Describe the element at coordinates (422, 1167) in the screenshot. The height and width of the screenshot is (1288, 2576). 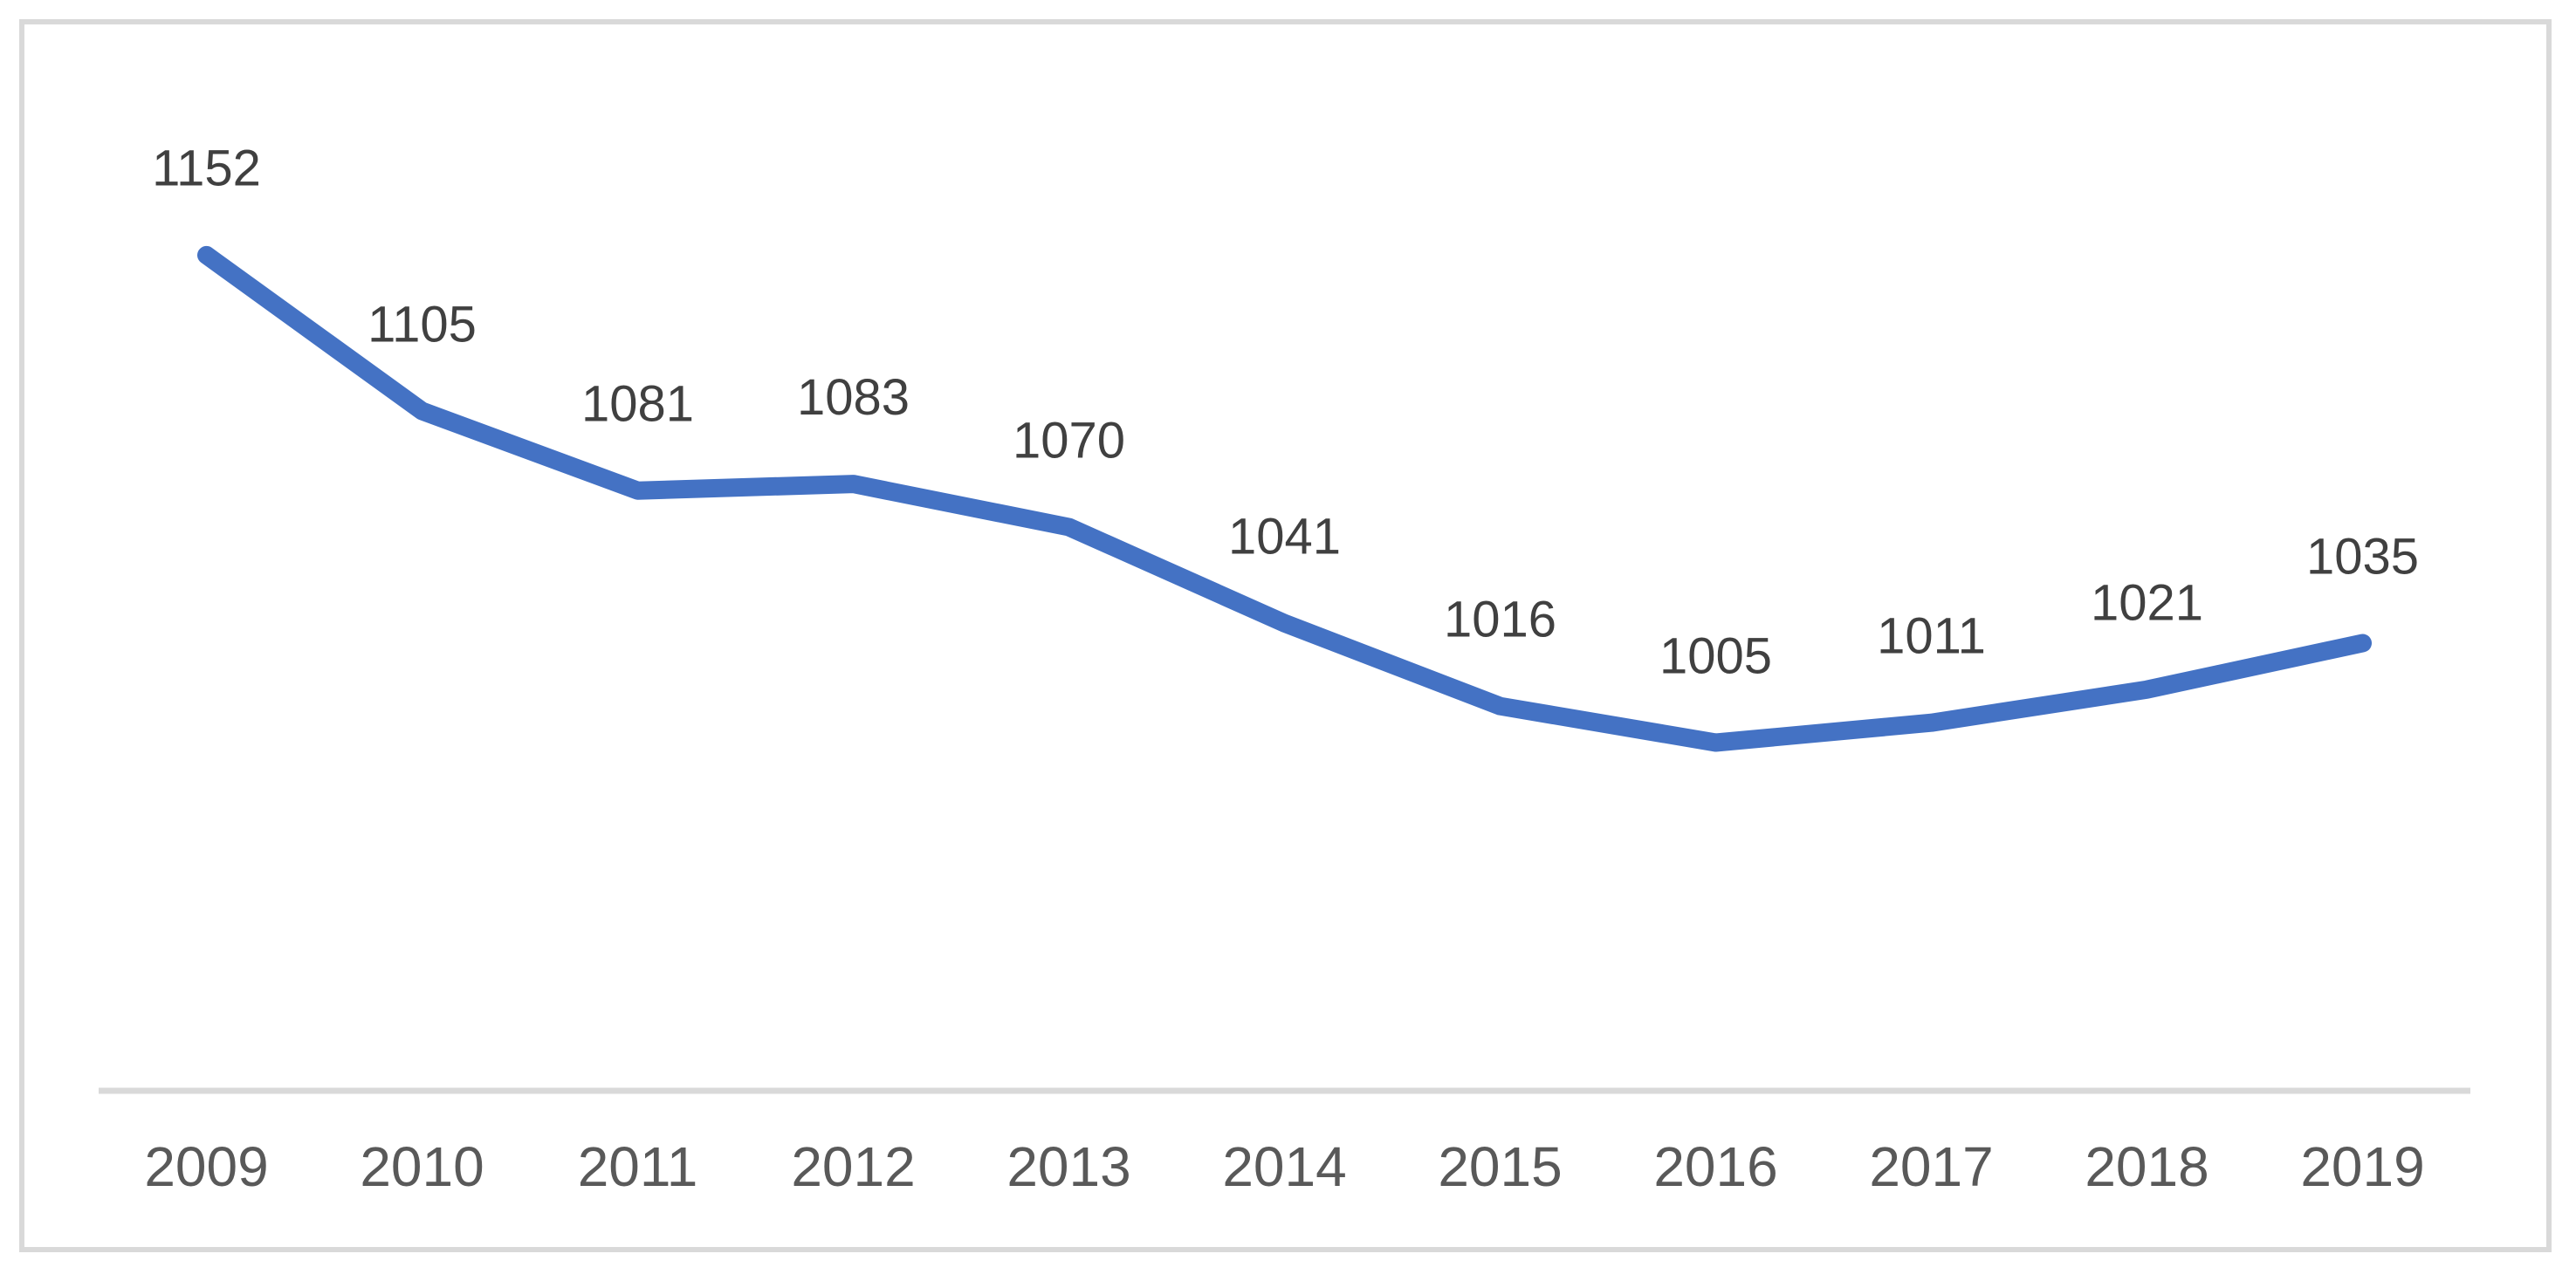
I see `x-tick-label: 2010` at that location.